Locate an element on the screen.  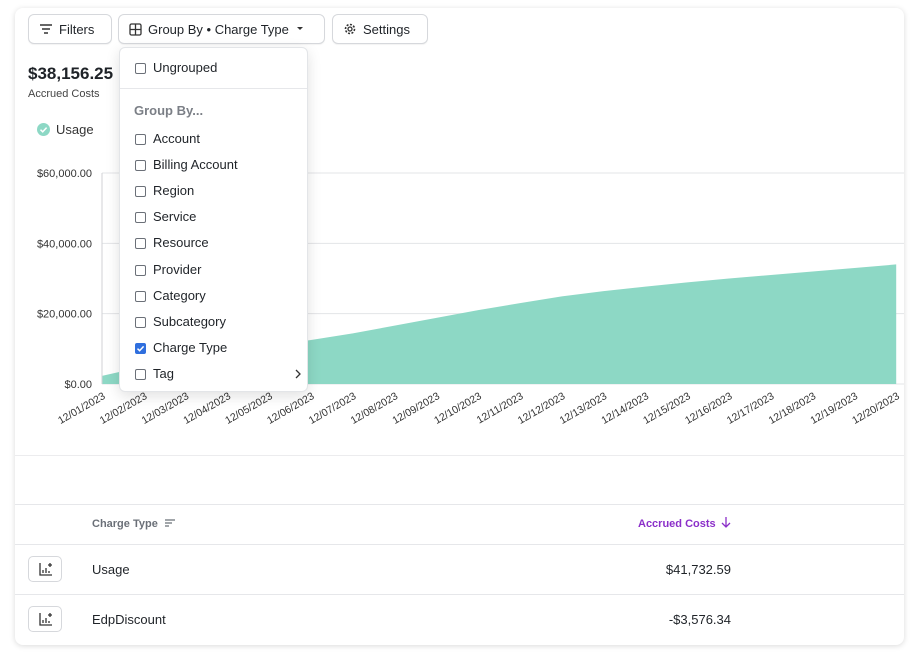
menu-item: Ungrouped is located at coordinates (185, 67).